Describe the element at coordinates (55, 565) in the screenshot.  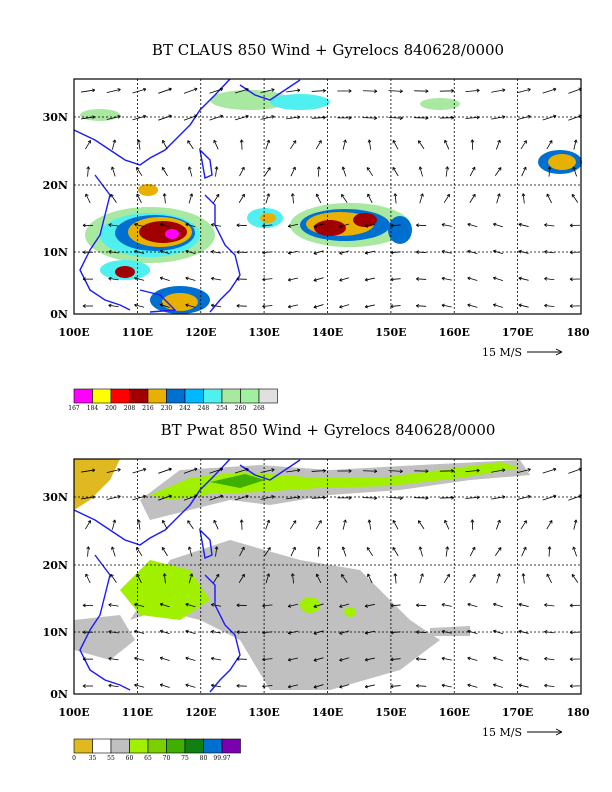
I see `panel-2-lat-tick: 20N` at that location.